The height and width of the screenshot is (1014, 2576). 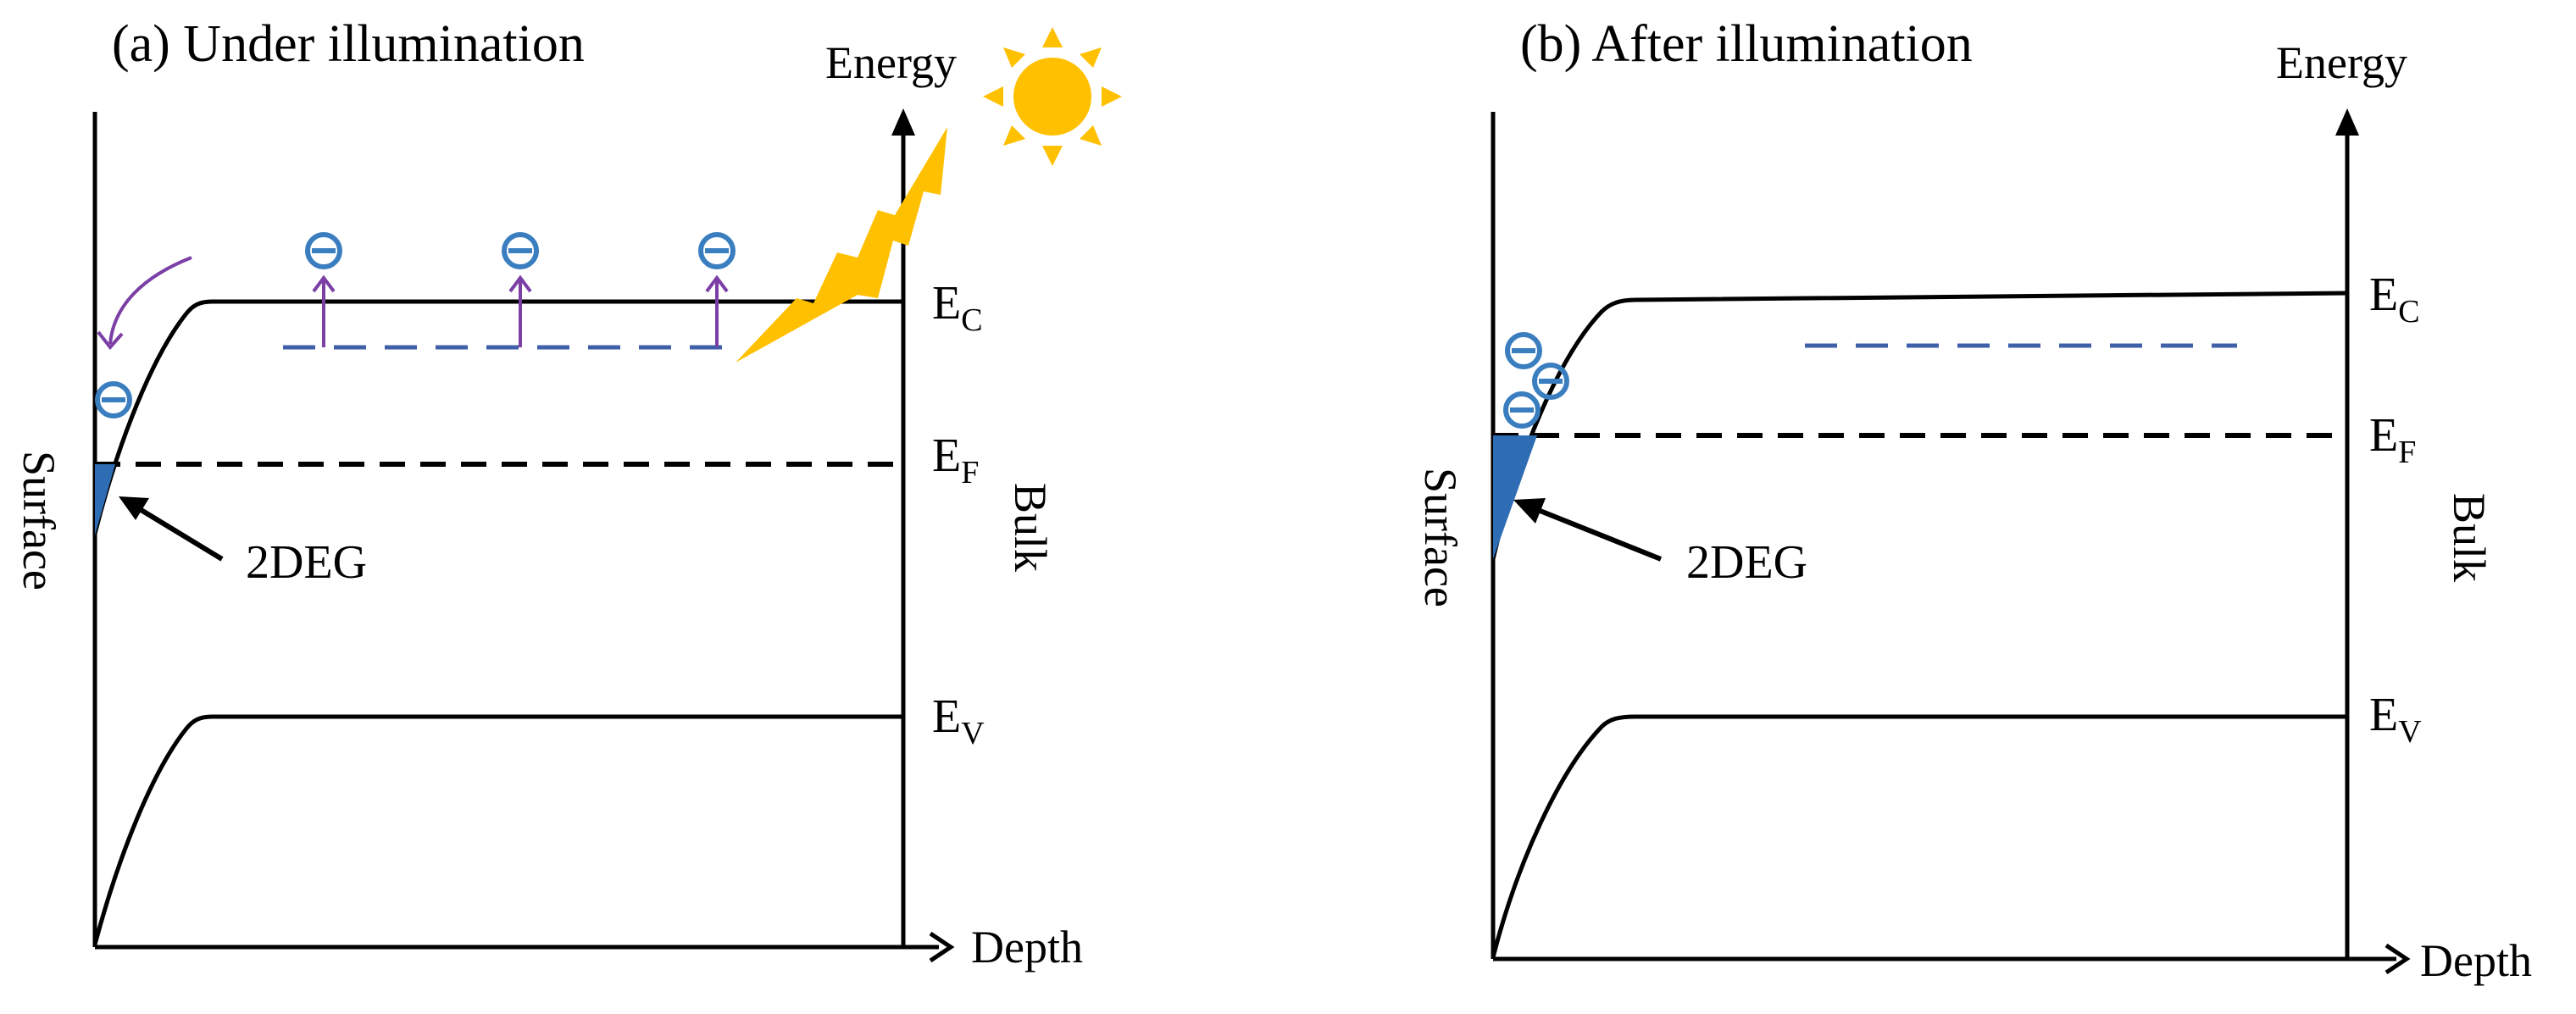 What do you see at coordinates (1440, 537) in the screenshot?
I see `panel-b-surface-label: Surface` at bounding box center [1440, 537].